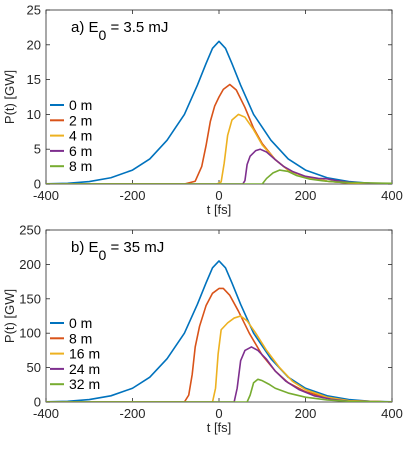  I want to click on series-line-6m, so click(219, 166).